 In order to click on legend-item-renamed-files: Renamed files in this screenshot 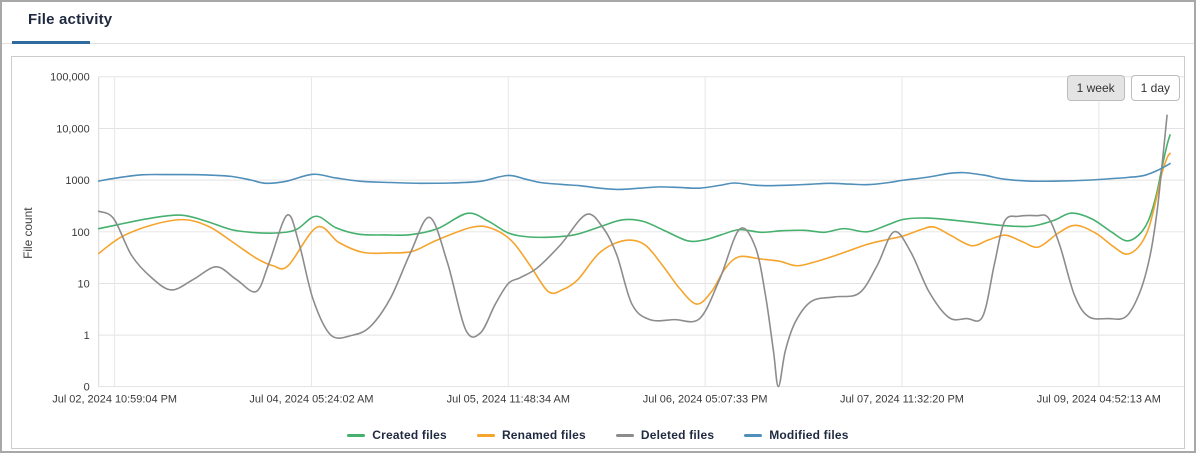, I will do `click(531, 435)`.